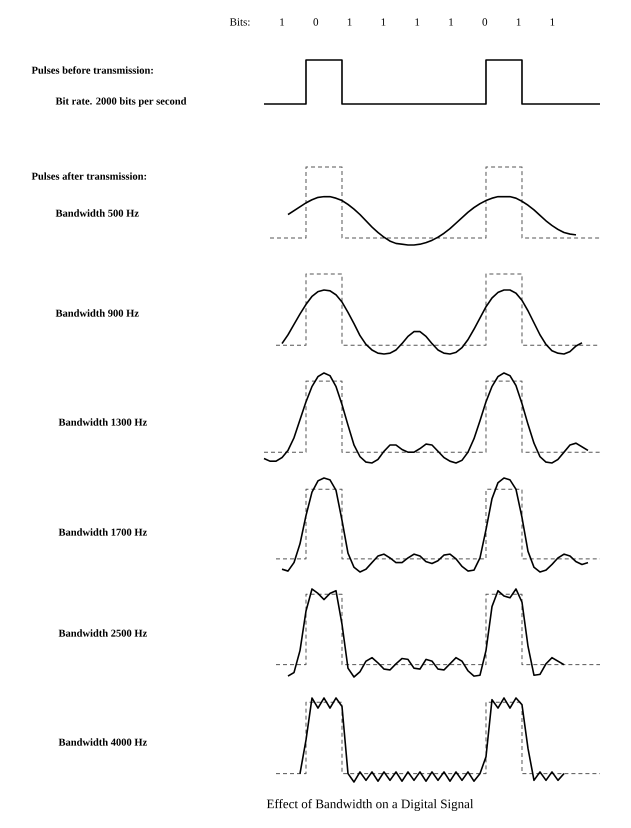 This screenshot has width=631, height=828. I want to click on x-axis-title: Bits:, so click(240, 22).